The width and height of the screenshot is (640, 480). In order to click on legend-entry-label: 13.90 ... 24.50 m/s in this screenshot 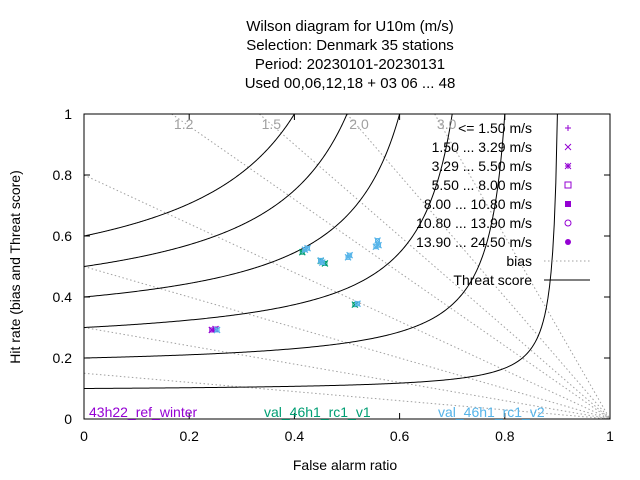, I will do `click(474, 242)`.